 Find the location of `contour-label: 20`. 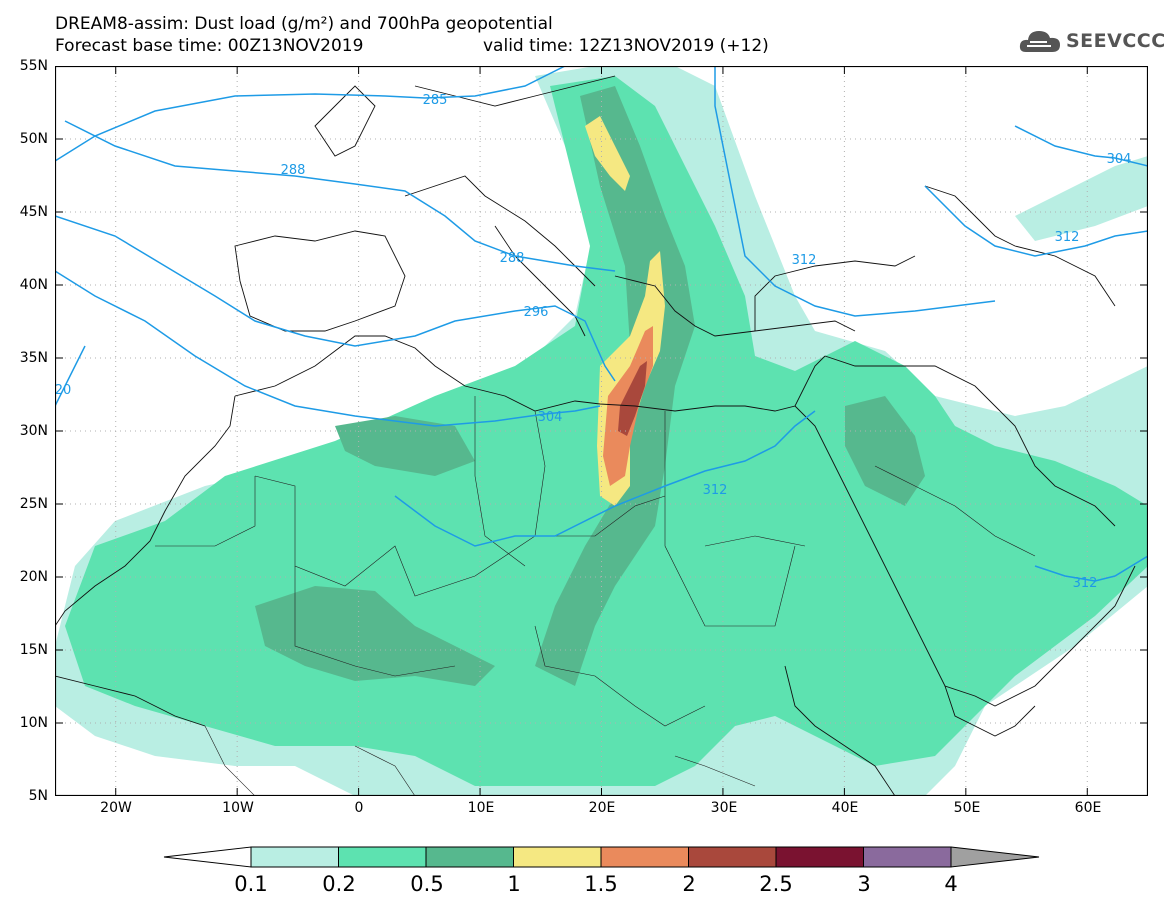

contour-label: 20 is located at coordinates (63, 390).